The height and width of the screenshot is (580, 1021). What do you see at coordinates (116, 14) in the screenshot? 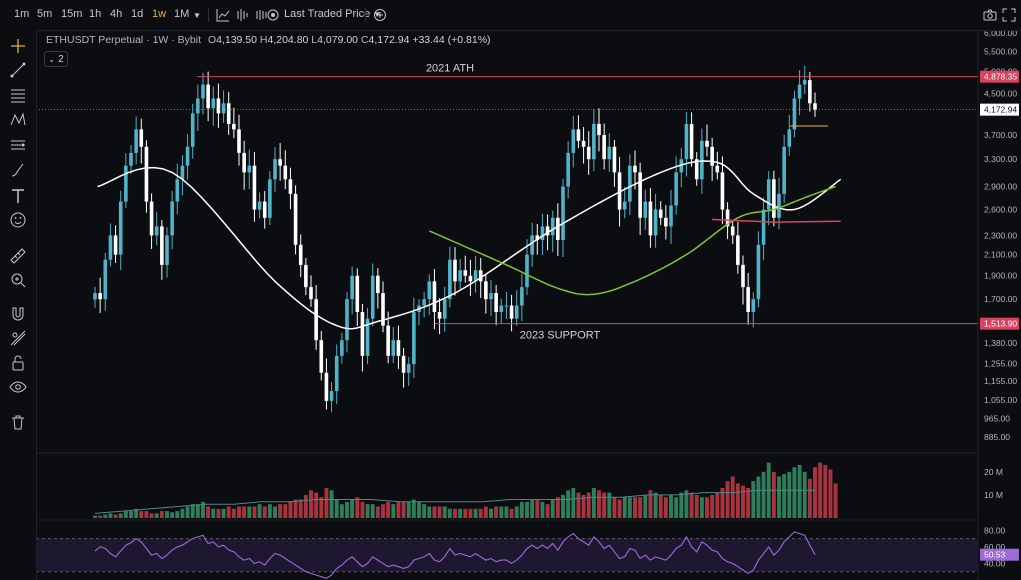
I see `timeframe-4h: 4h` at bounding box center [116, 14].